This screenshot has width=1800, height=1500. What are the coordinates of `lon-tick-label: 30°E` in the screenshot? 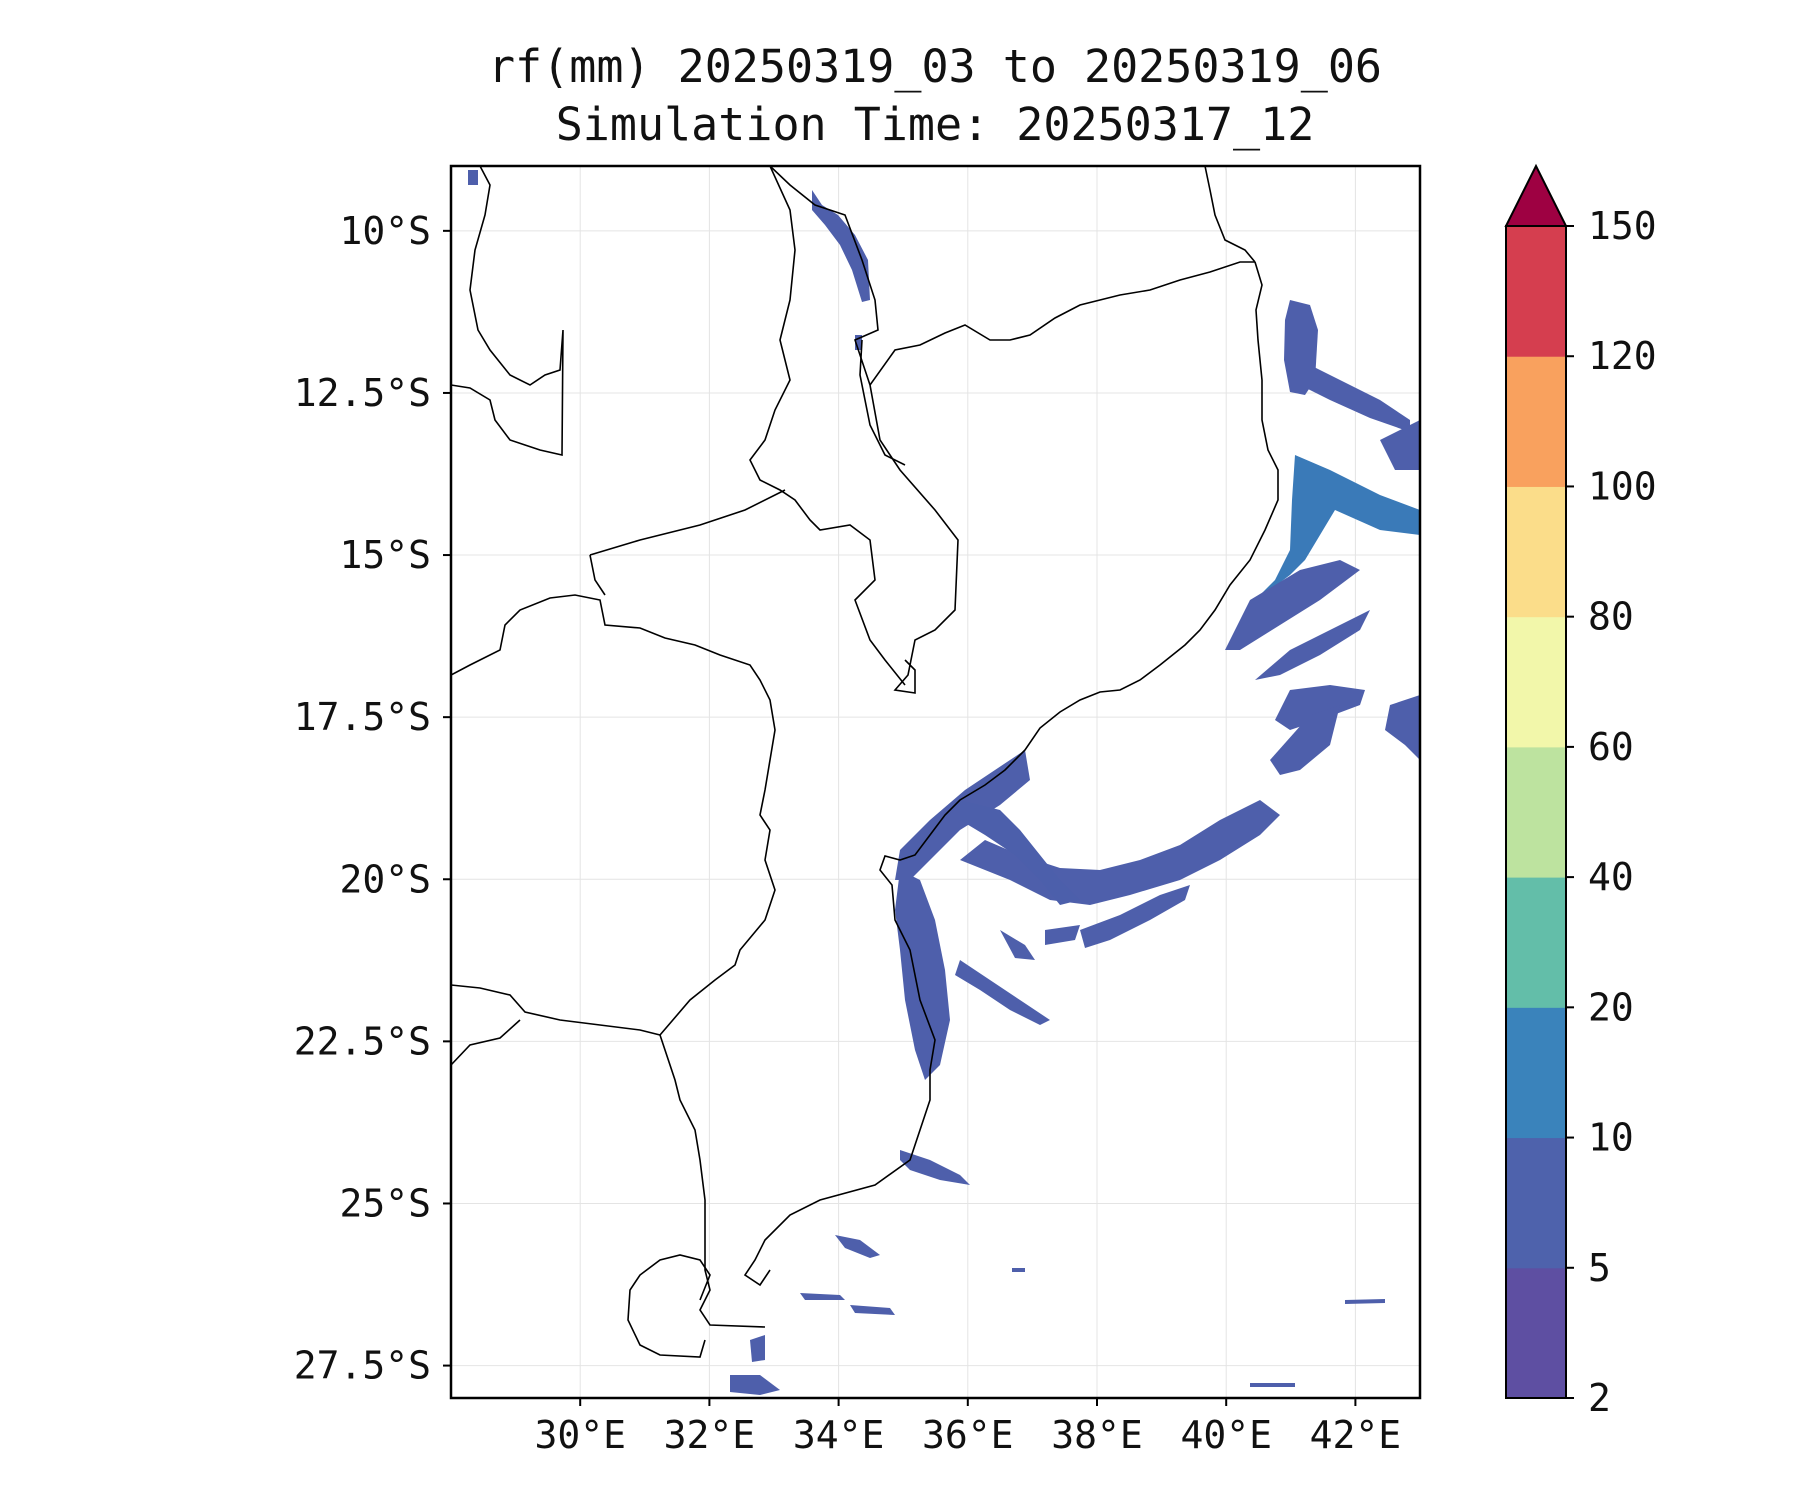 It's located at (580, 1435).